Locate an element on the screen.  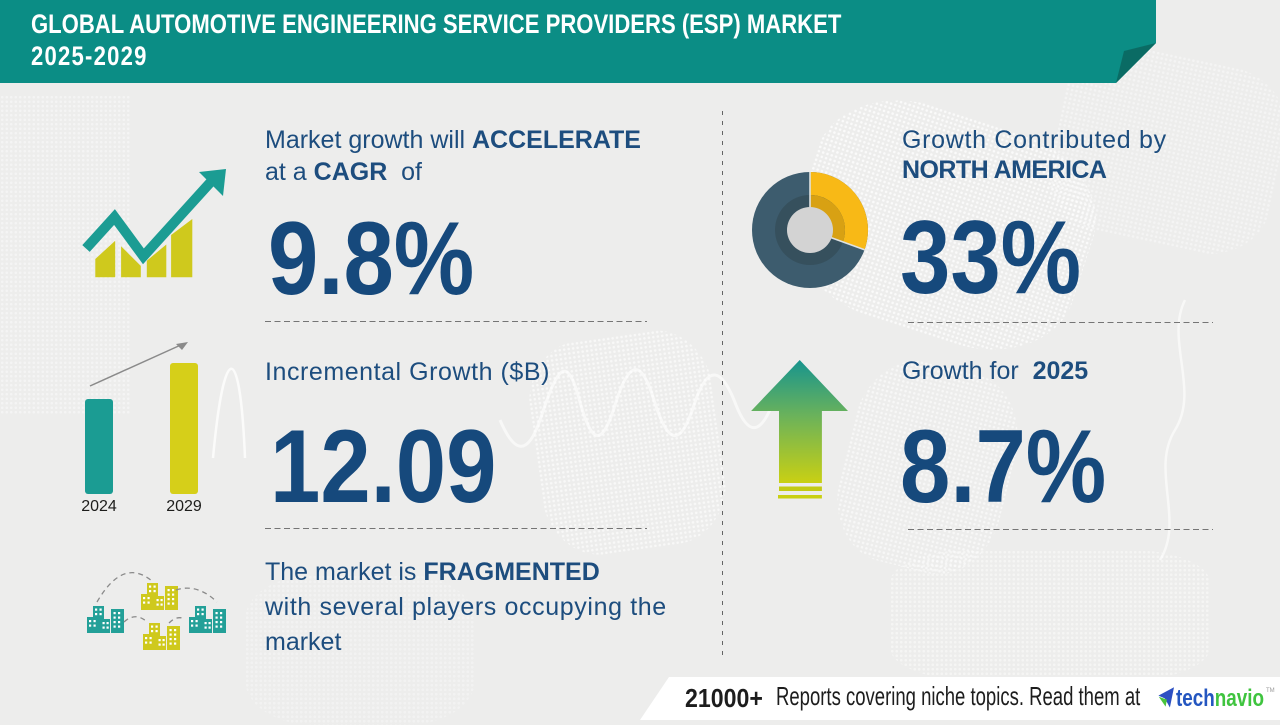
svg-text: technavio is located at coordinates (1220, 698).